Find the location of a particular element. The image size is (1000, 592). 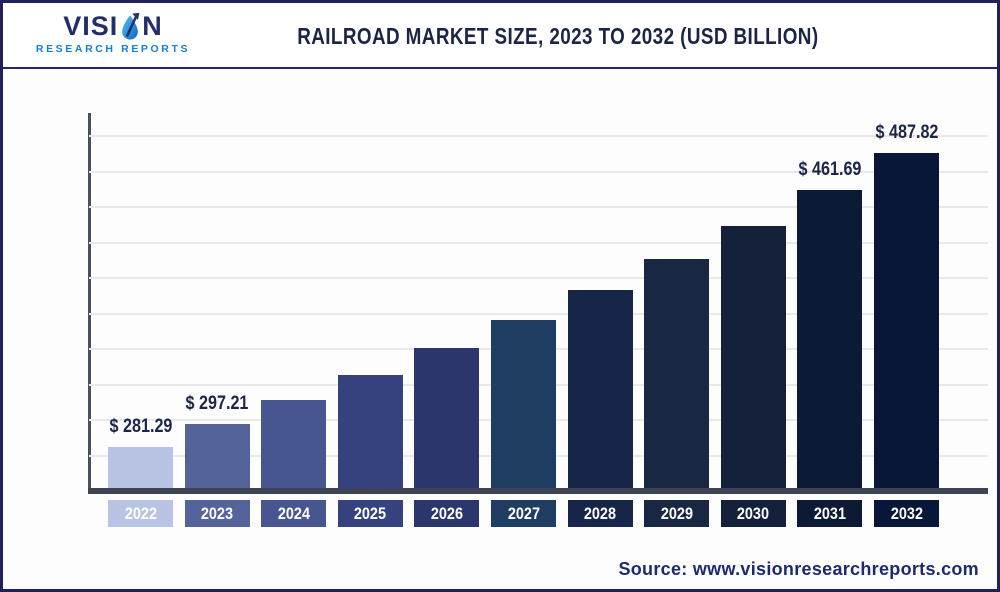

tick-label-text: 2029 is located at coordinates (676, 513).